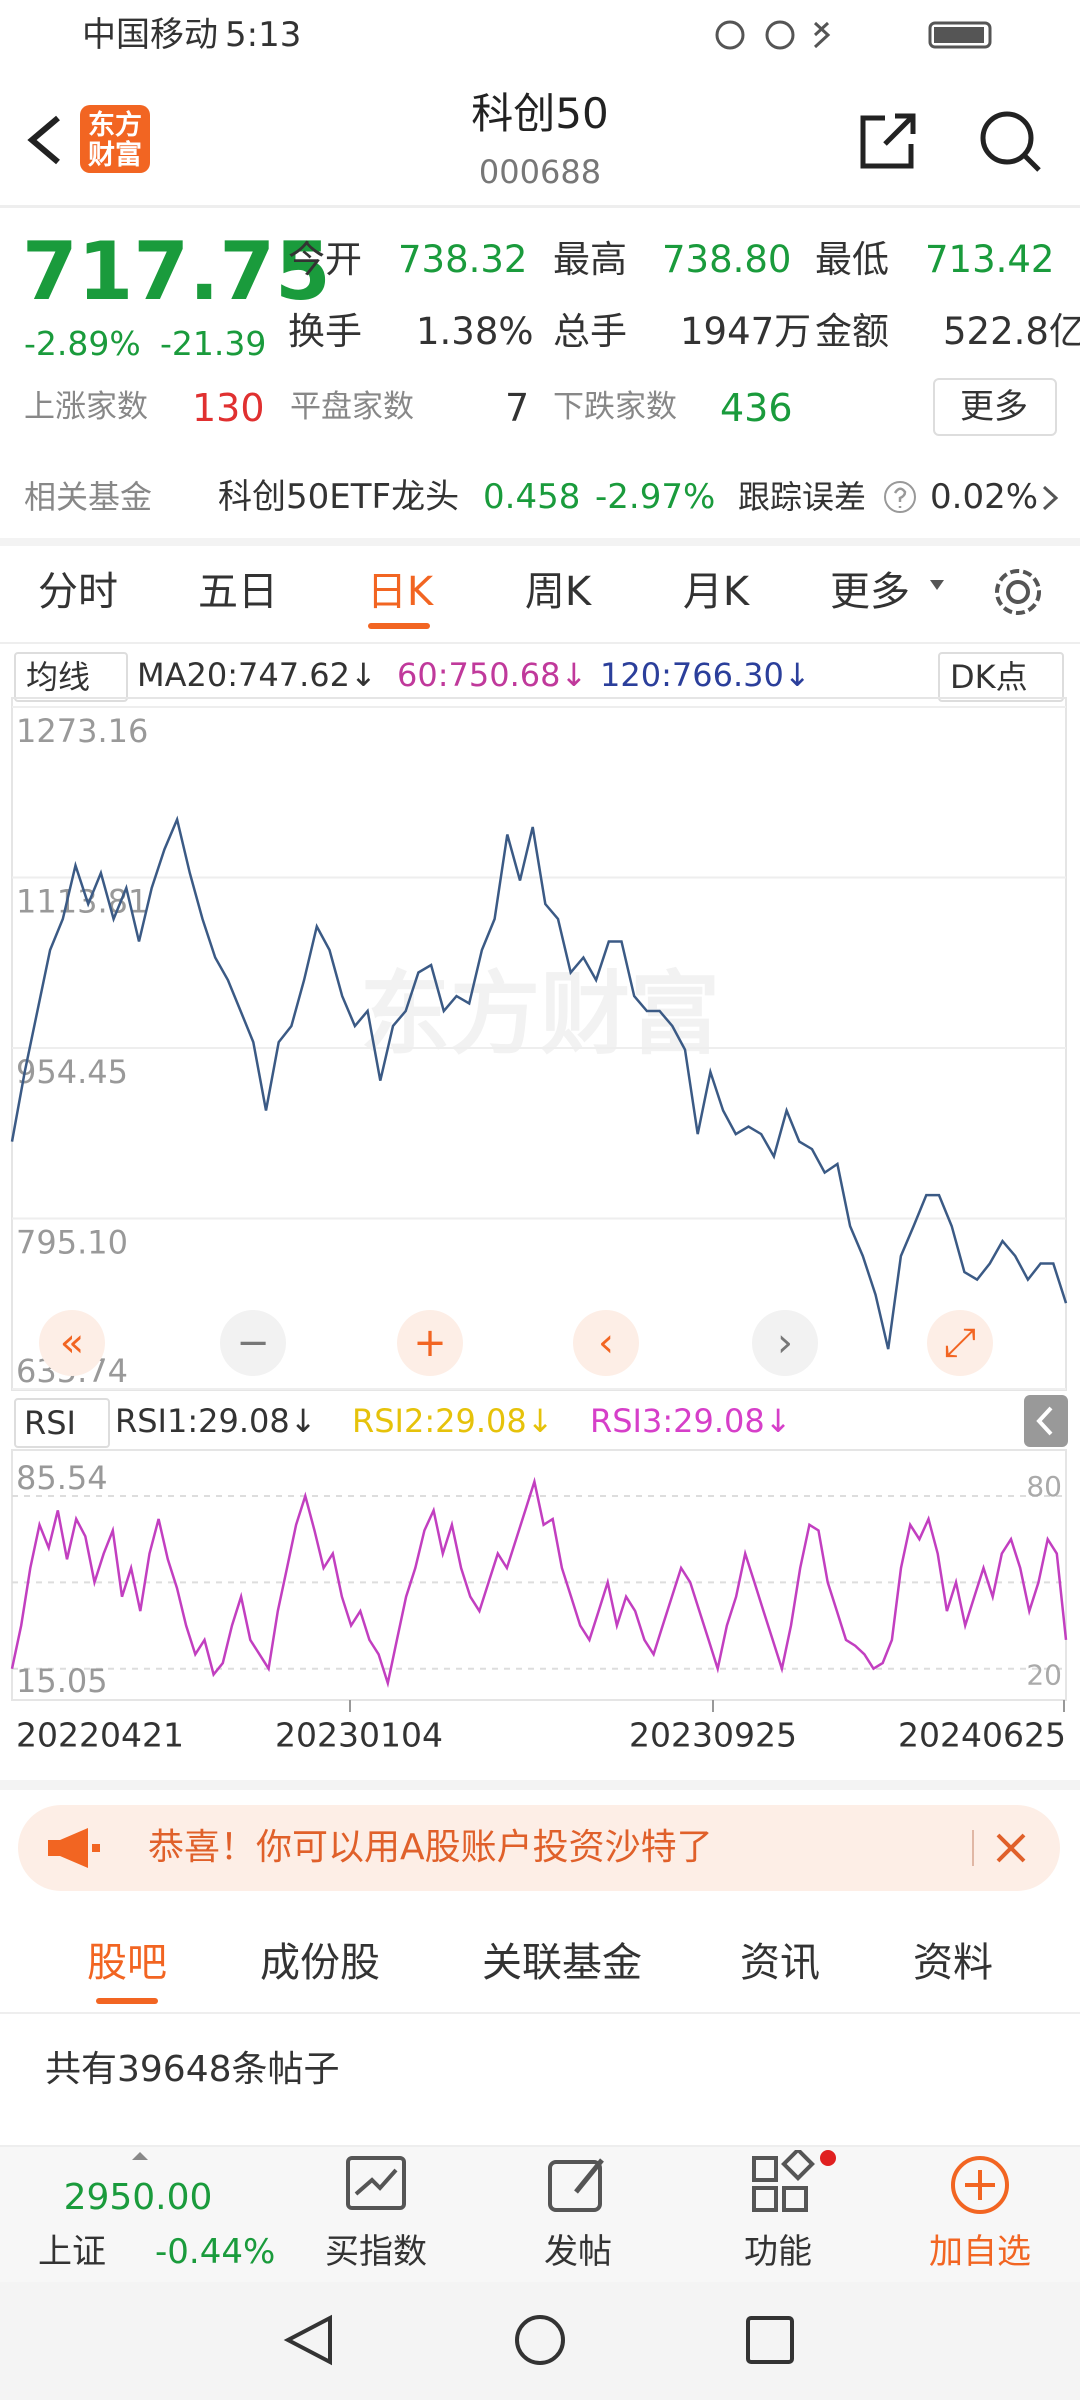  What do you see at coordinates (325, 259) in the screenshot?
I see `field-label: 今开` at bounding box center [325, 259].